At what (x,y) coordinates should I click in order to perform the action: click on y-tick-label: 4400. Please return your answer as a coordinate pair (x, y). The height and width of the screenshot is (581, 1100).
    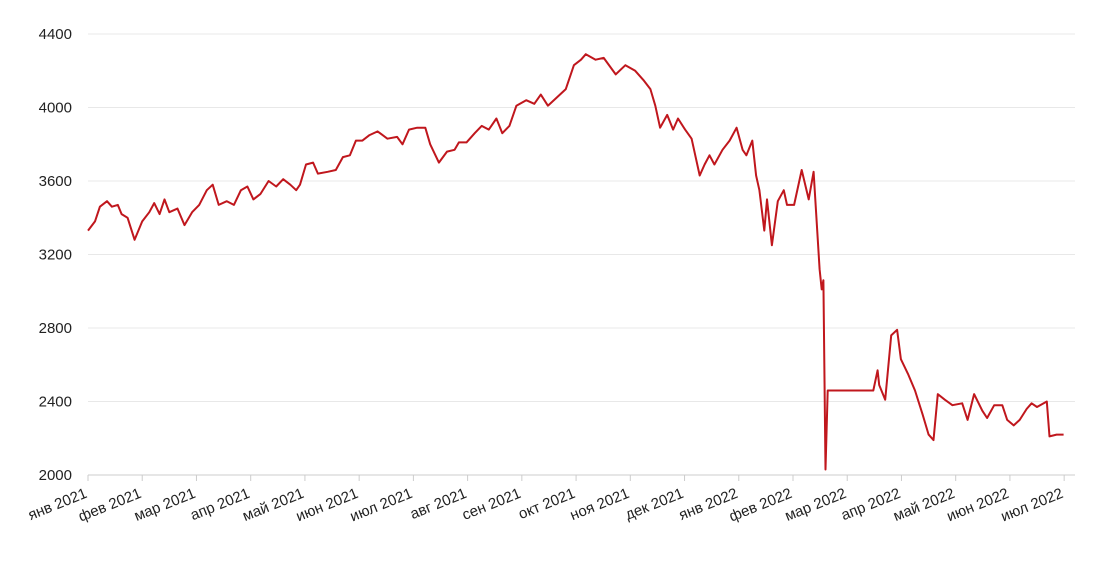
    Looking at the image, I should click on (55, 34).